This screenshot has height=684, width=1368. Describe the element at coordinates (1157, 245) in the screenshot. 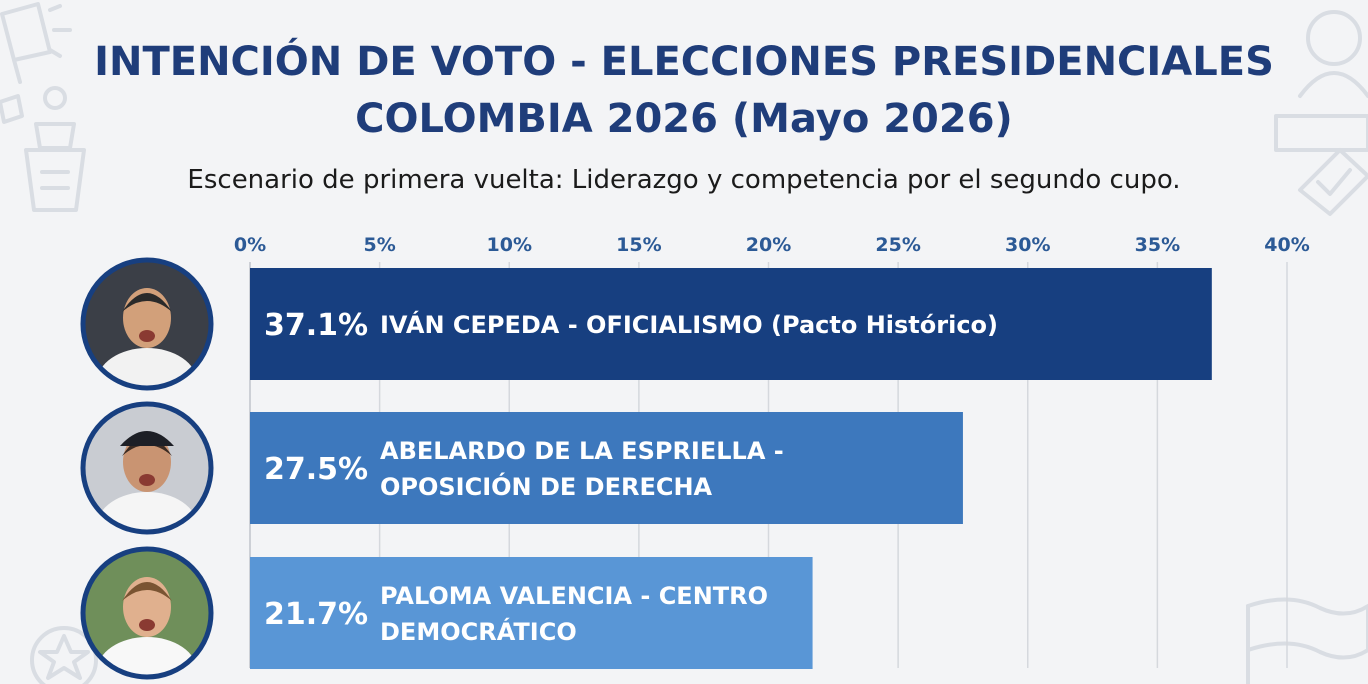

I see `x-tick-label: 35%` at that location.